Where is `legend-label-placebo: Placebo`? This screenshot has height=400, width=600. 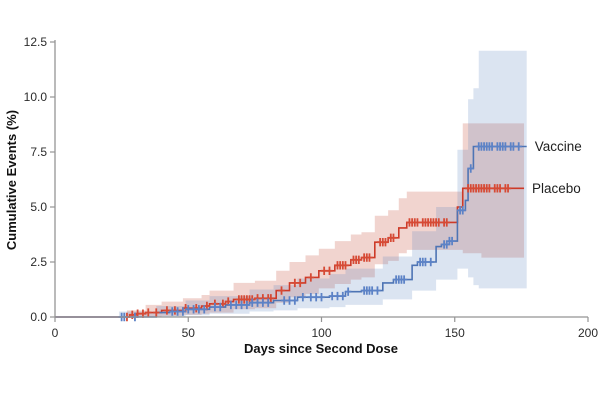
legend-label-placebo: Placebo is located at coordinates (556, 188).